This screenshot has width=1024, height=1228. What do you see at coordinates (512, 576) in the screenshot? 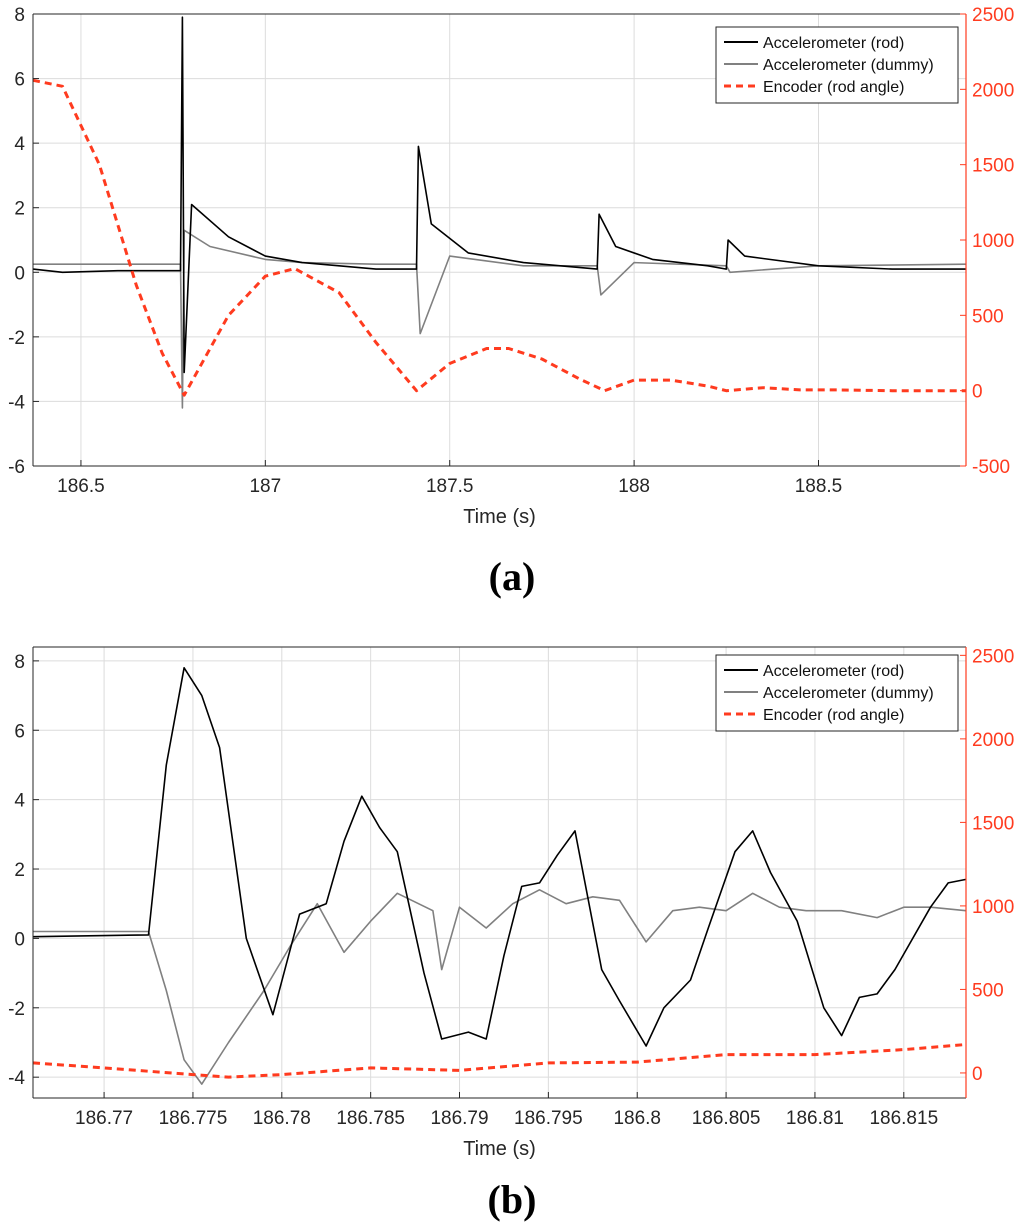
I see `panel-label: (a)` at bounding box center [512, 576].